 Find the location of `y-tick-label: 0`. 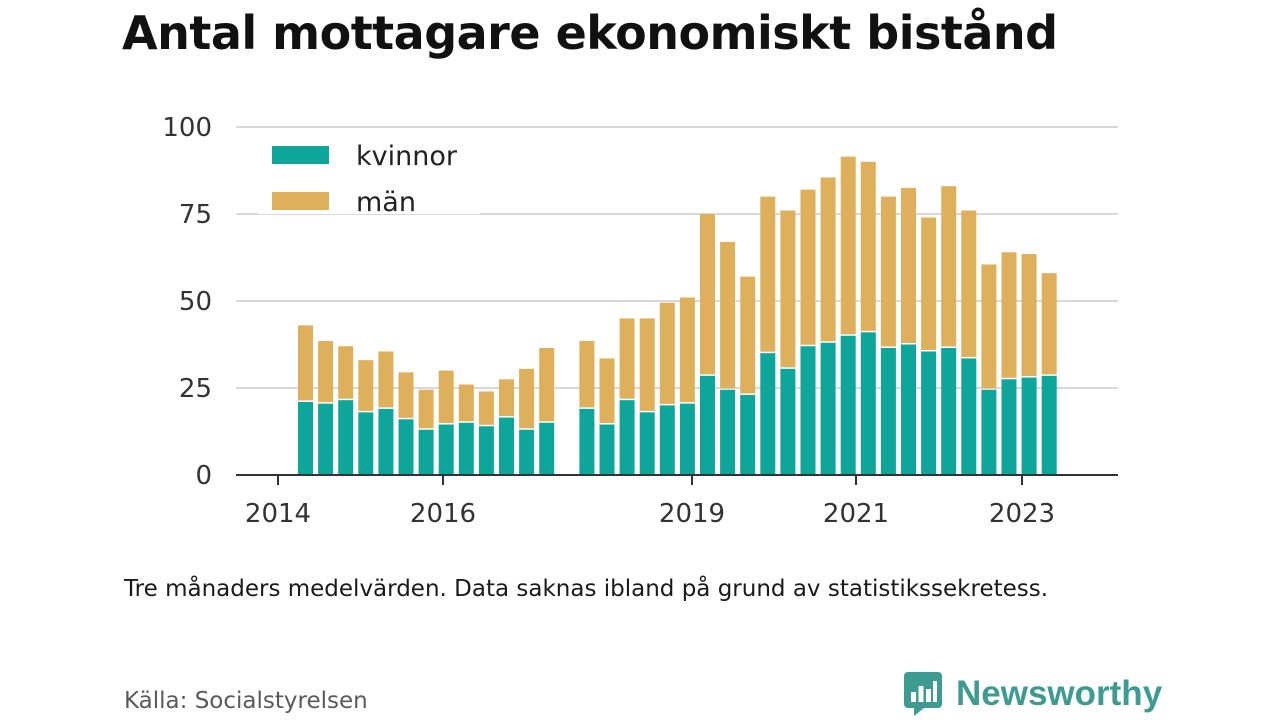

y-tick-label: 0 is located at coordinates (203, 476).